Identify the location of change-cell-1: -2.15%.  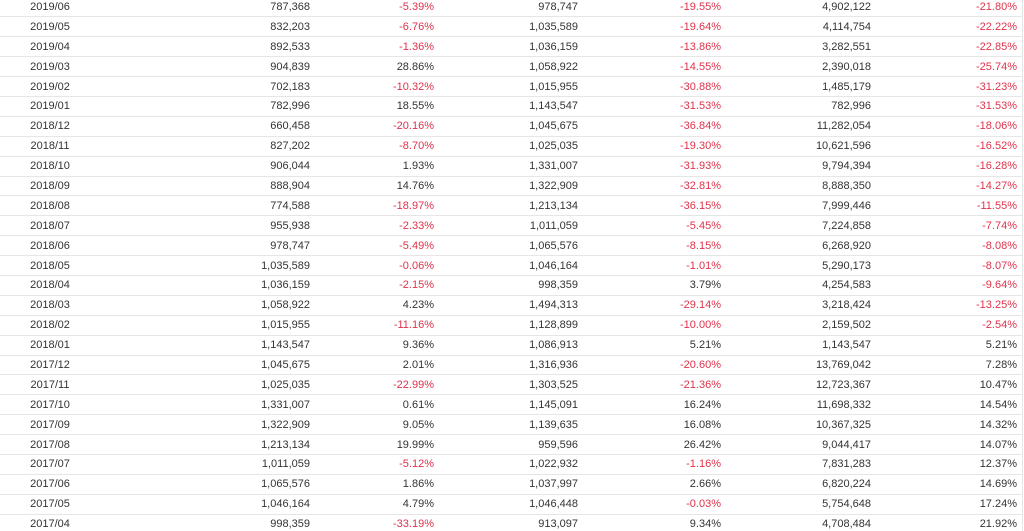
(377, 285).